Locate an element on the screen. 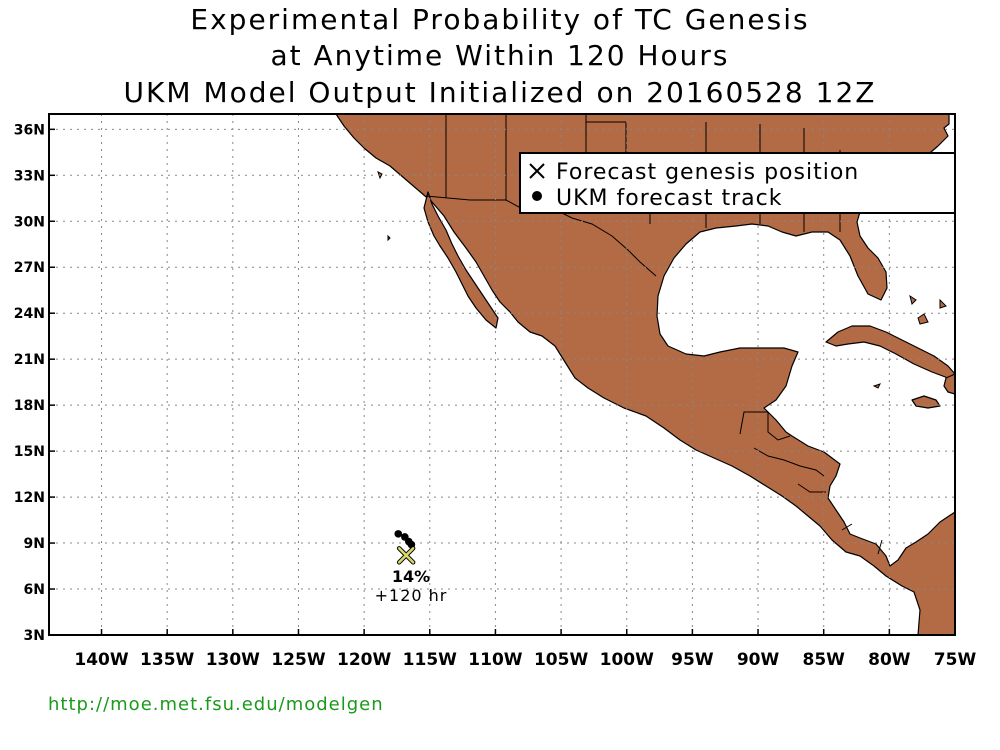 Image resolution: width=1000 pixels, height=750 pixels. guatemala-belize-border is located at coordinates (765, 426).